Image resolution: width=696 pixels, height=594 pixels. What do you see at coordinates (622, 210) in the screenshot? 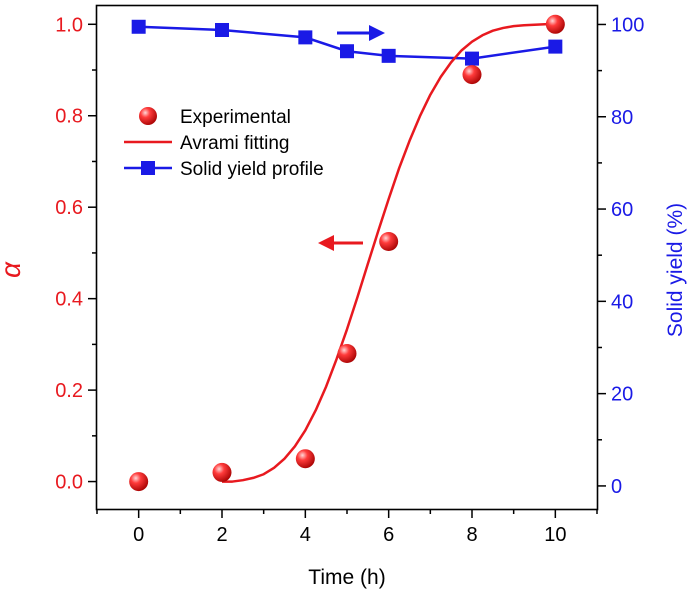
I see `right-y-tick-label: 60` at bounding box center [622, 210].